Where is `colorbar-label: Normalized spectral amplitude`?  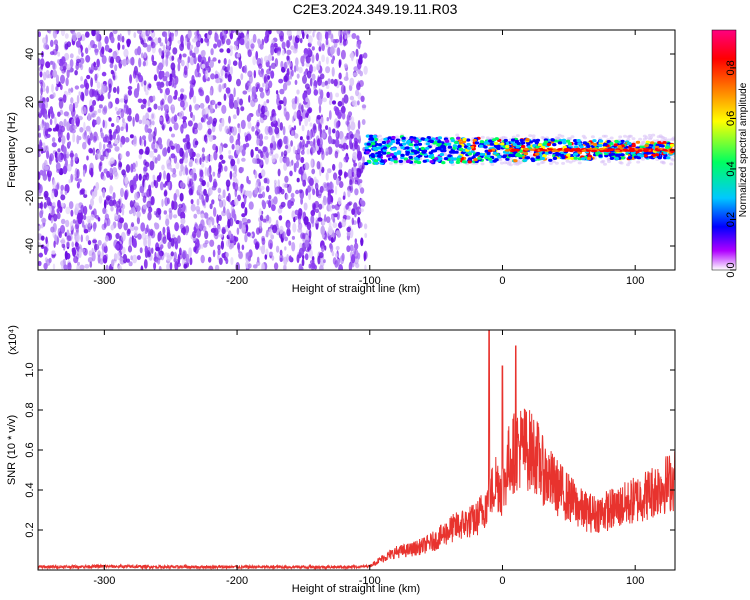 colorbar-label: Normalized spectral amplitude is located at coordinates (743, 149).